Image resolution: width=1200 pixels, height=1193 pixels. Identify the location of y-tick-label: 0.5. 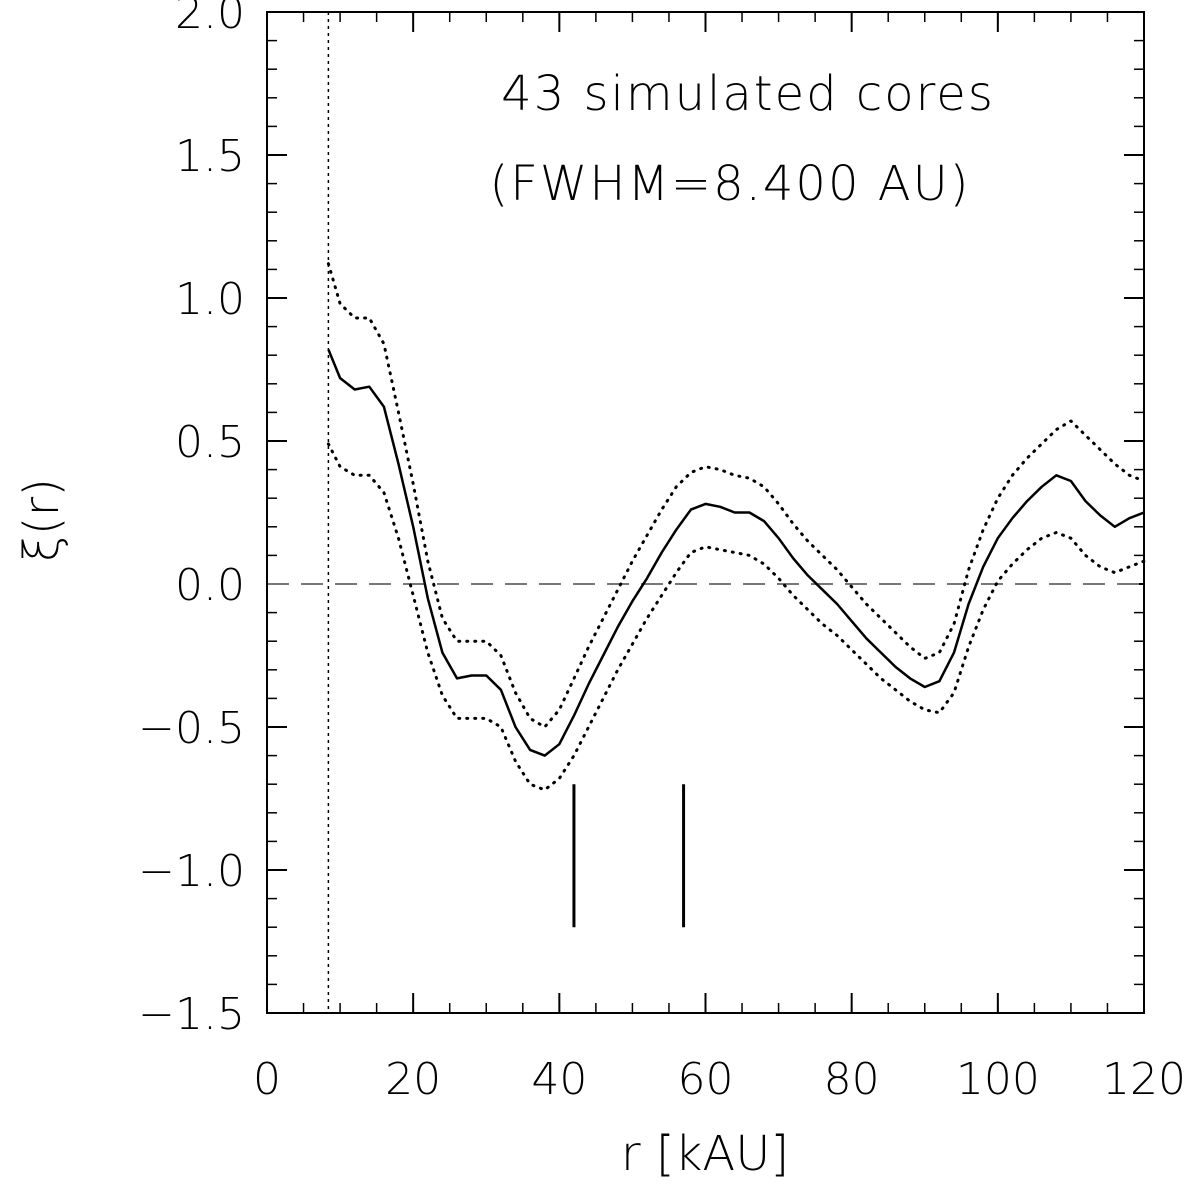
(210, 442).